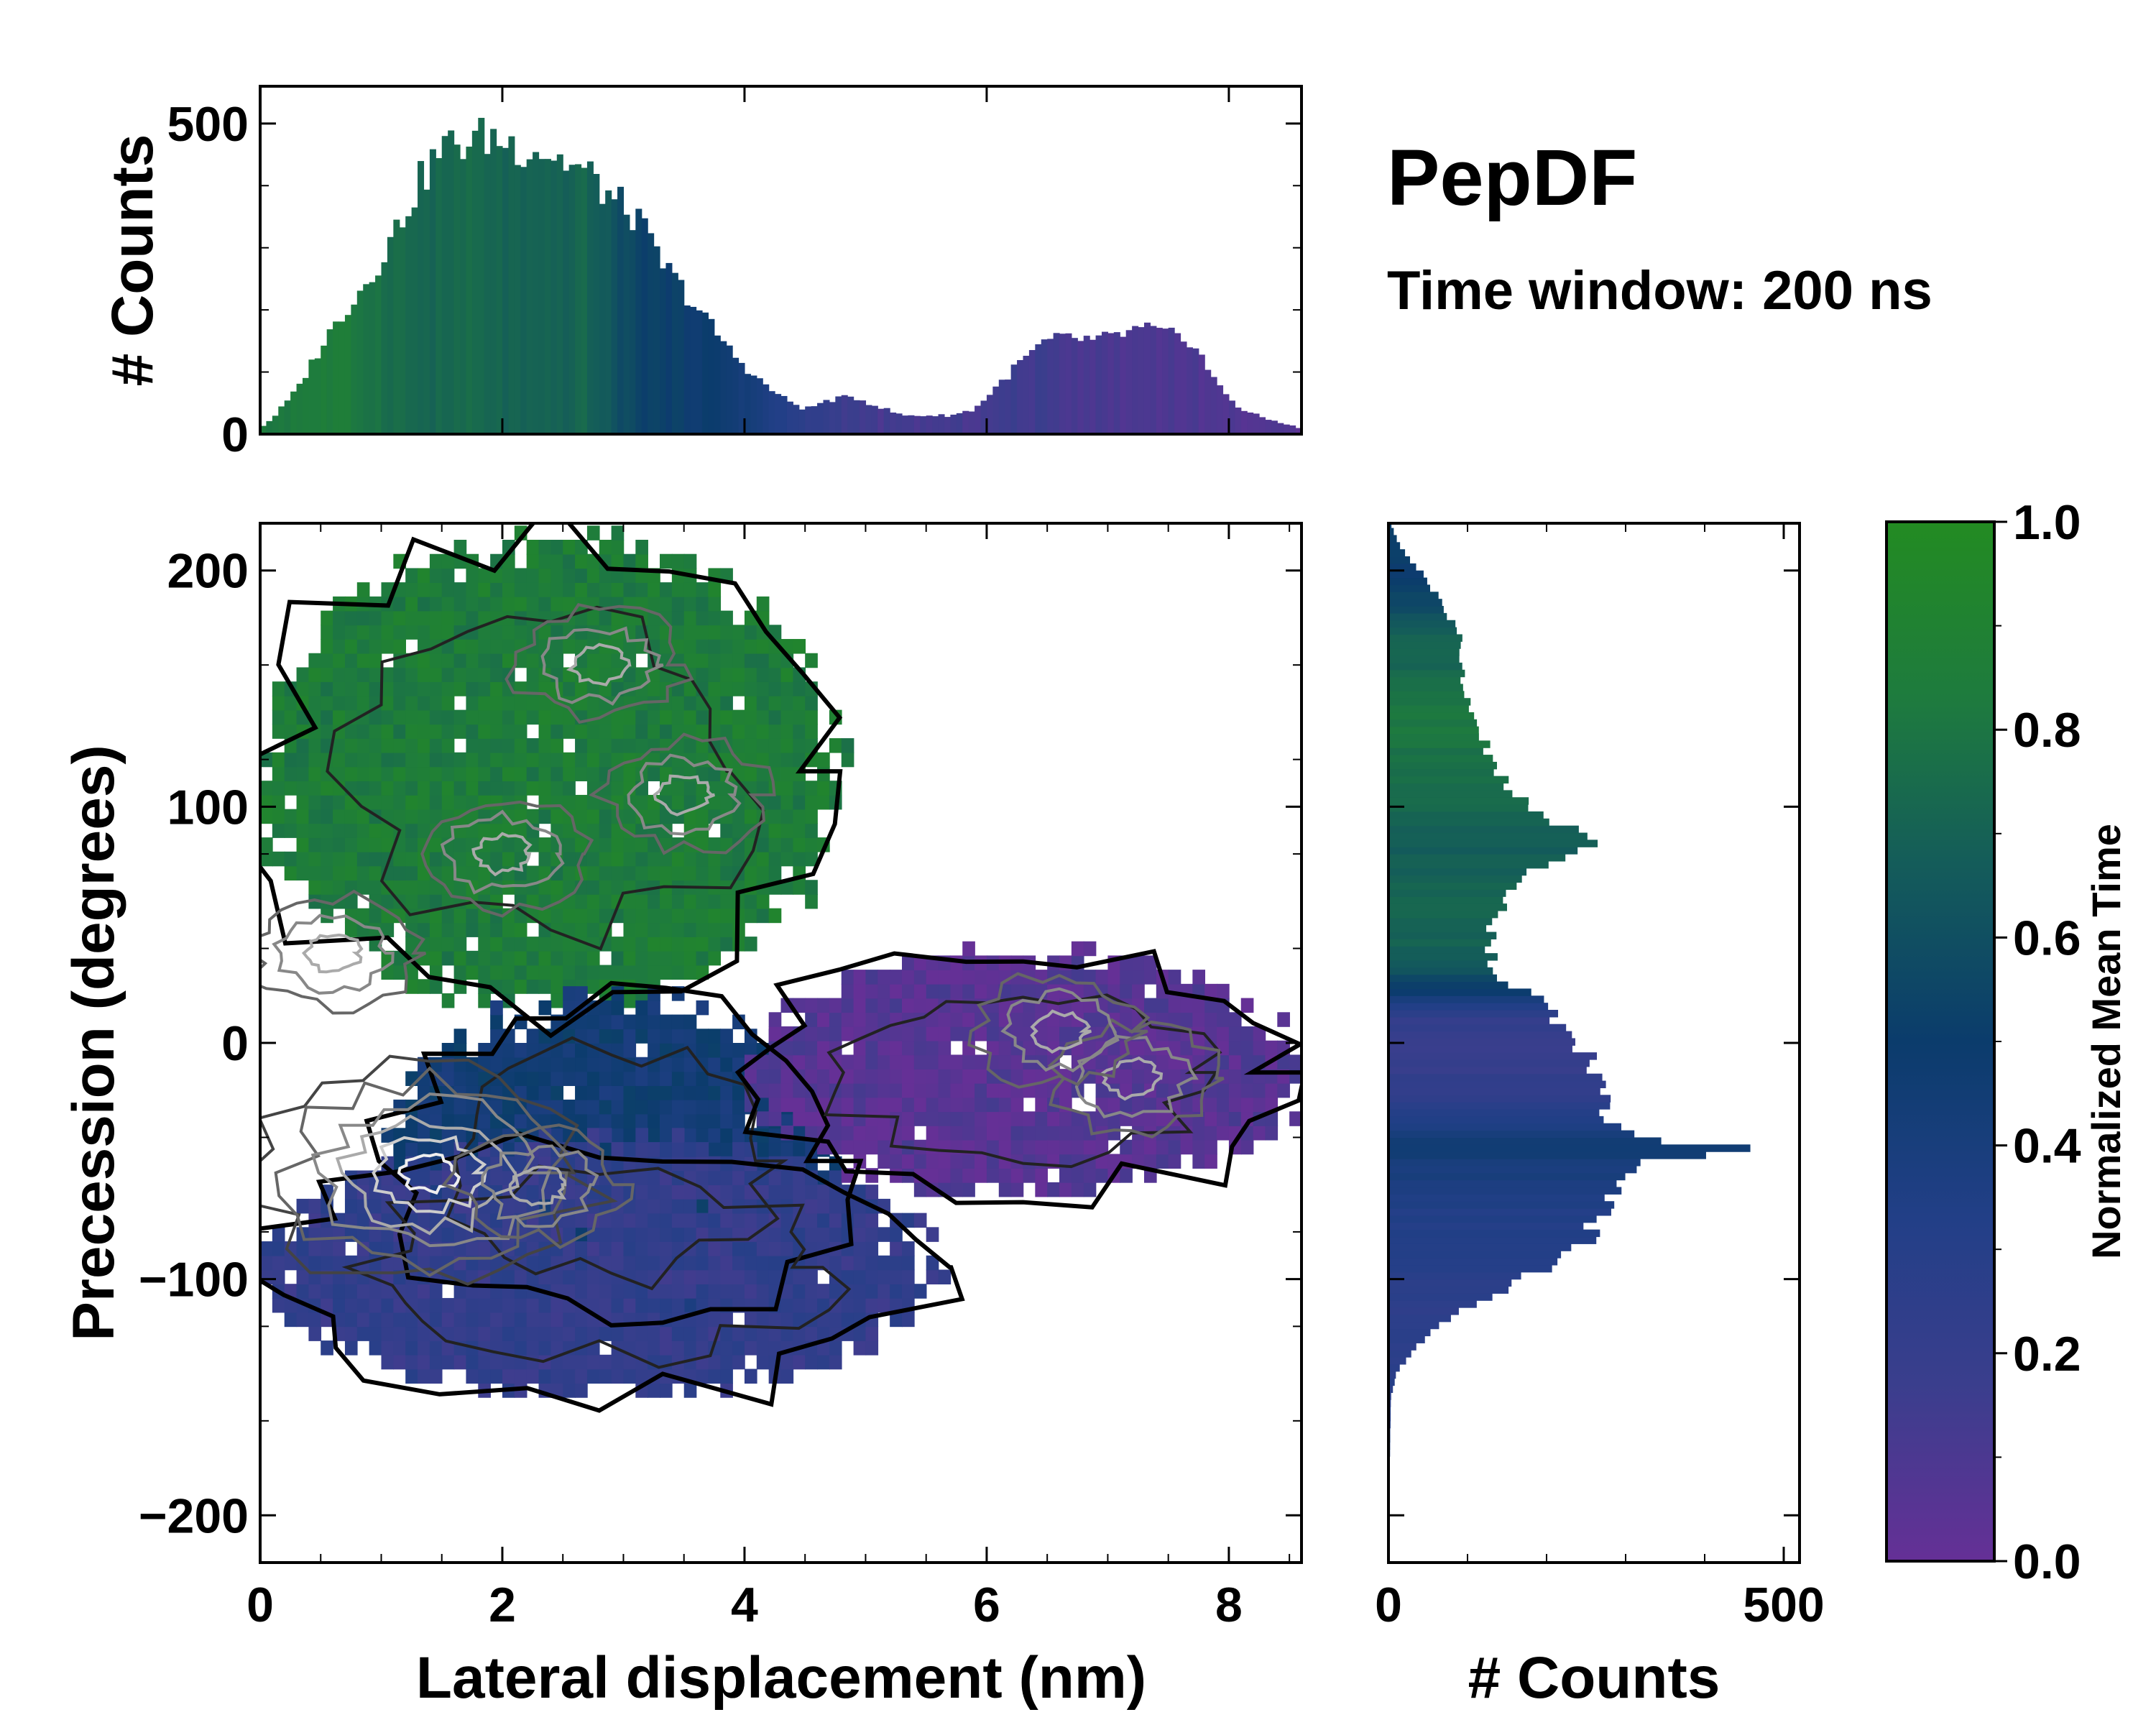  Describe the element at coordinates (614, 1154) in the screenshot. I see `outer-contour` at that location.